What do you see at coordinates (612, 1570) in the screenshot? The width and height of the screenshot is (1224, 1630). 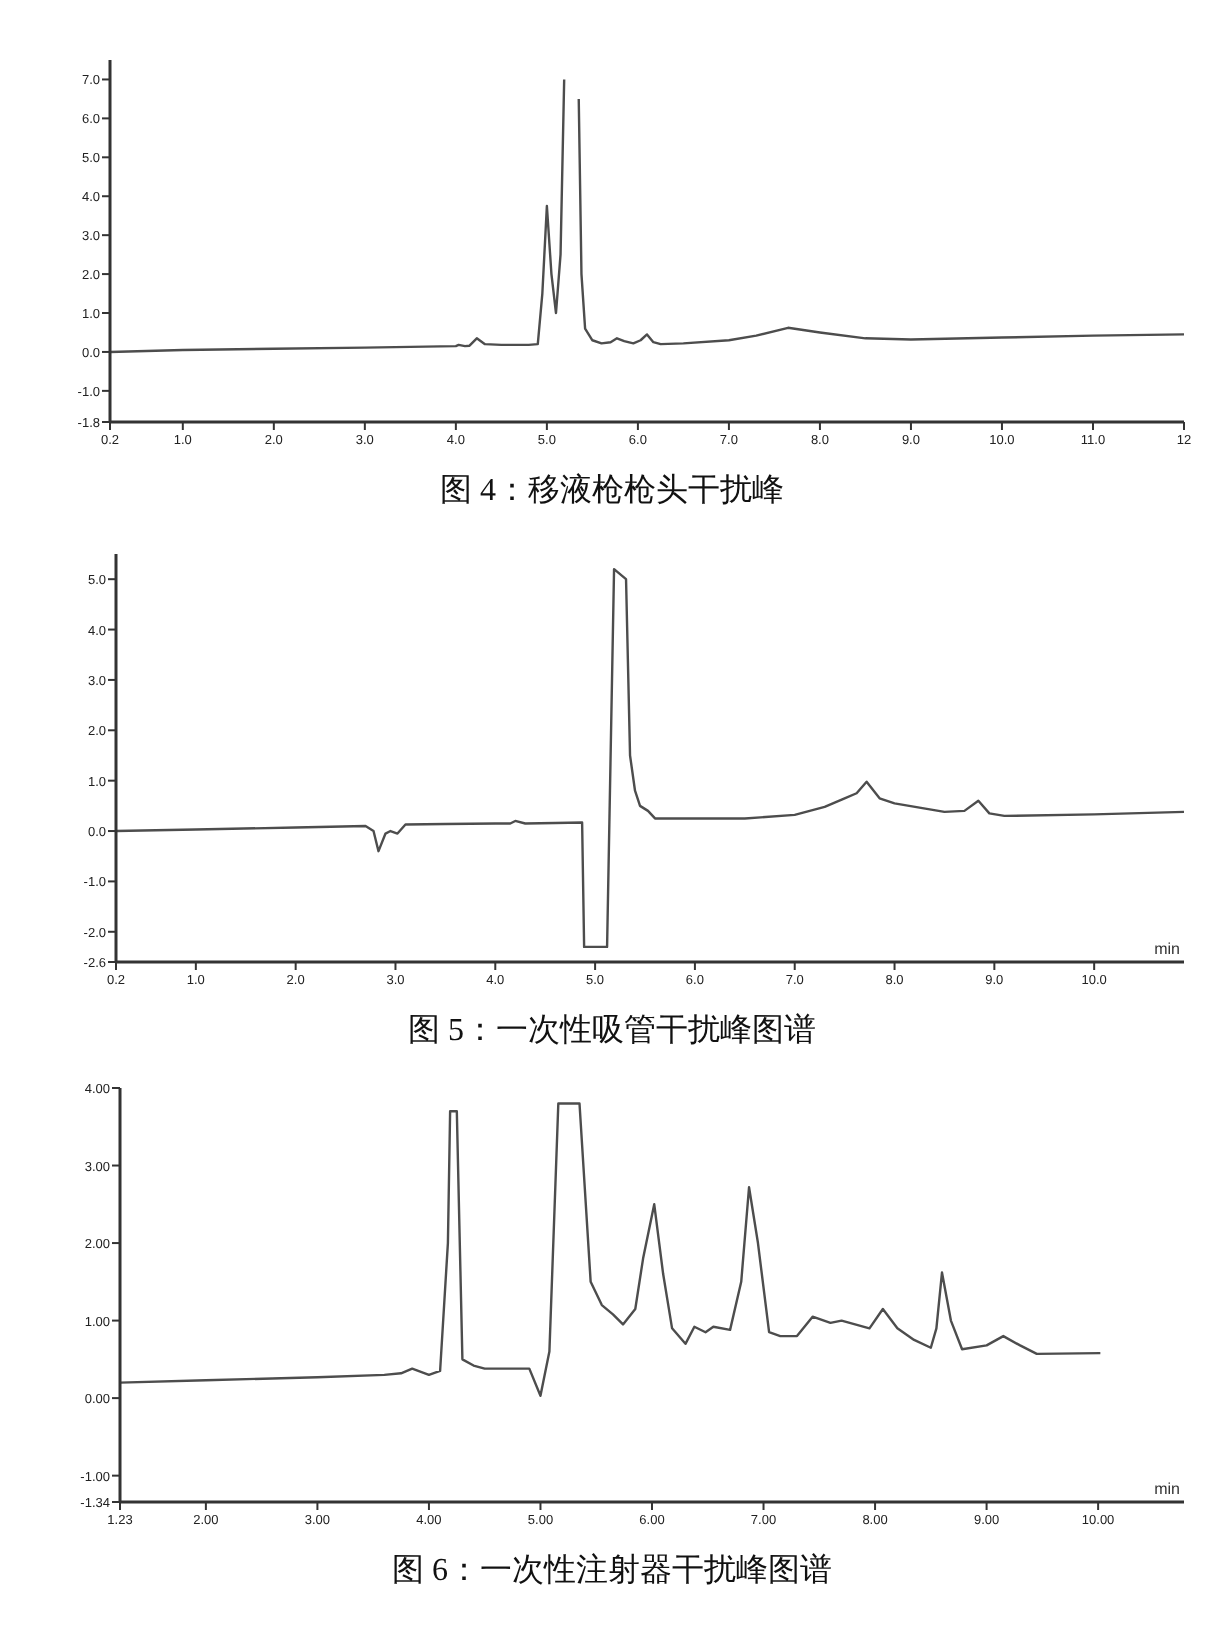 I see `text: 图 6：一次性注射器干扰峰图谱` at bounding box center [612, 1570].